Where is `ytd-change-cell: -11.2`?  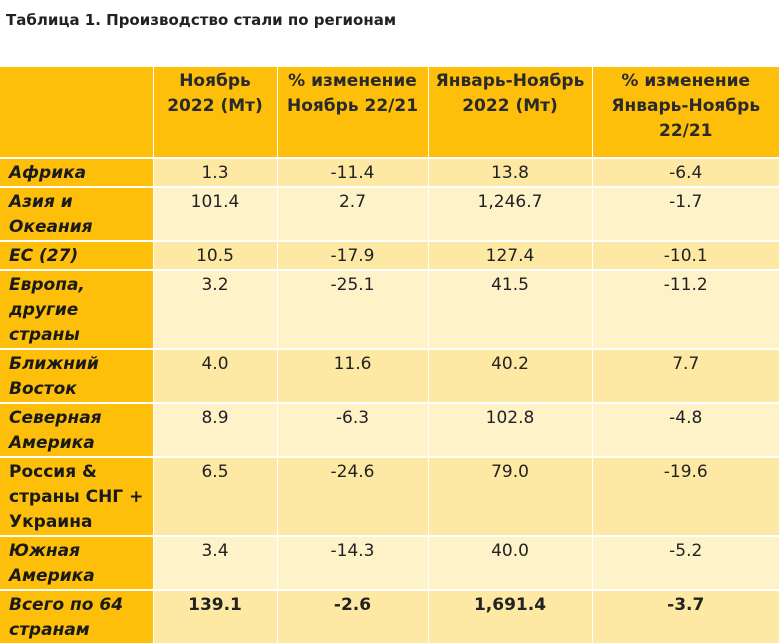
ytd-change-cell: -11.2 is located at coordinates (685, 309).